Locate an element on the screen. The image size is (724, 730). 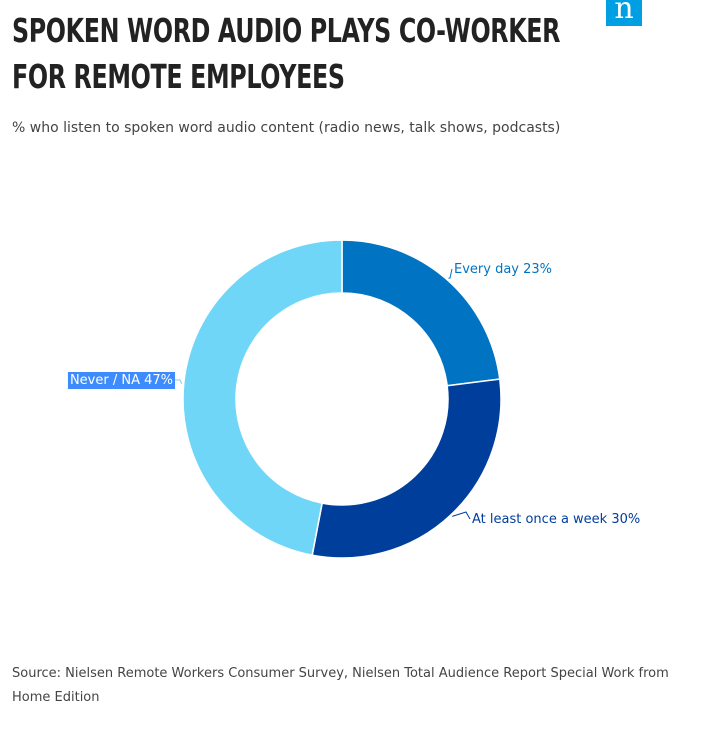
nielsen-logo: n is located at coordinates (624, 13).